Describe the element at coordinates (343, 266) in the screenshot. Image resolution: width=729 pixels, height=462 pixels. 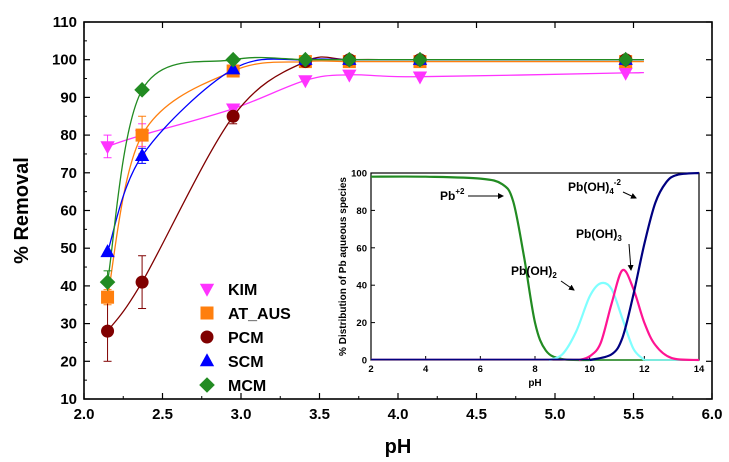
I see `inset-y-axis-title: % Distribution of Pb aqueous species` at that location.